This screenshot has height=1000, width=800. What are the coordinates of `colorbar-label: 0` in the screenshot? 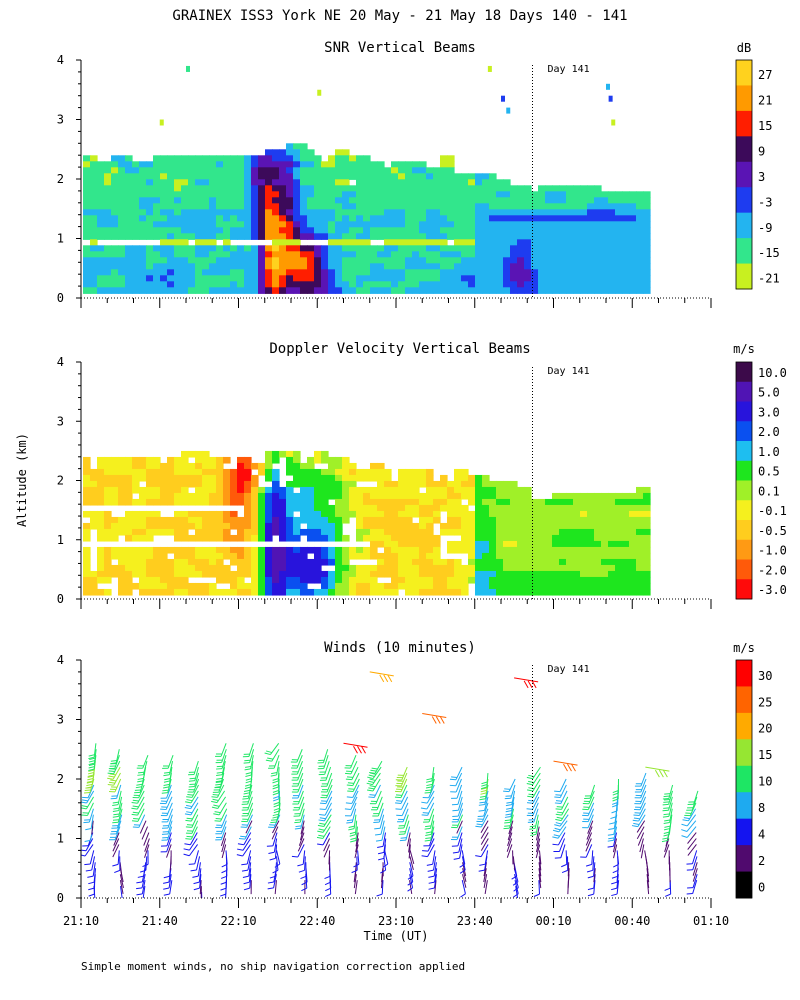 It's located at (761, 887).